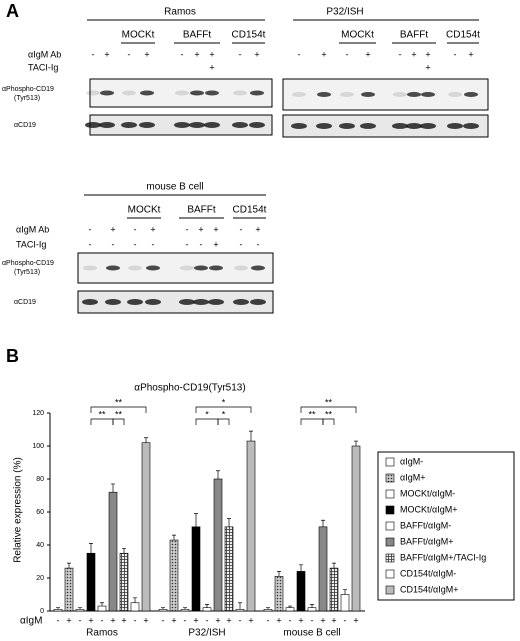 The image size is (520, 641). I want to click on row-label: αPhospho-CD19, so click(28, 89).